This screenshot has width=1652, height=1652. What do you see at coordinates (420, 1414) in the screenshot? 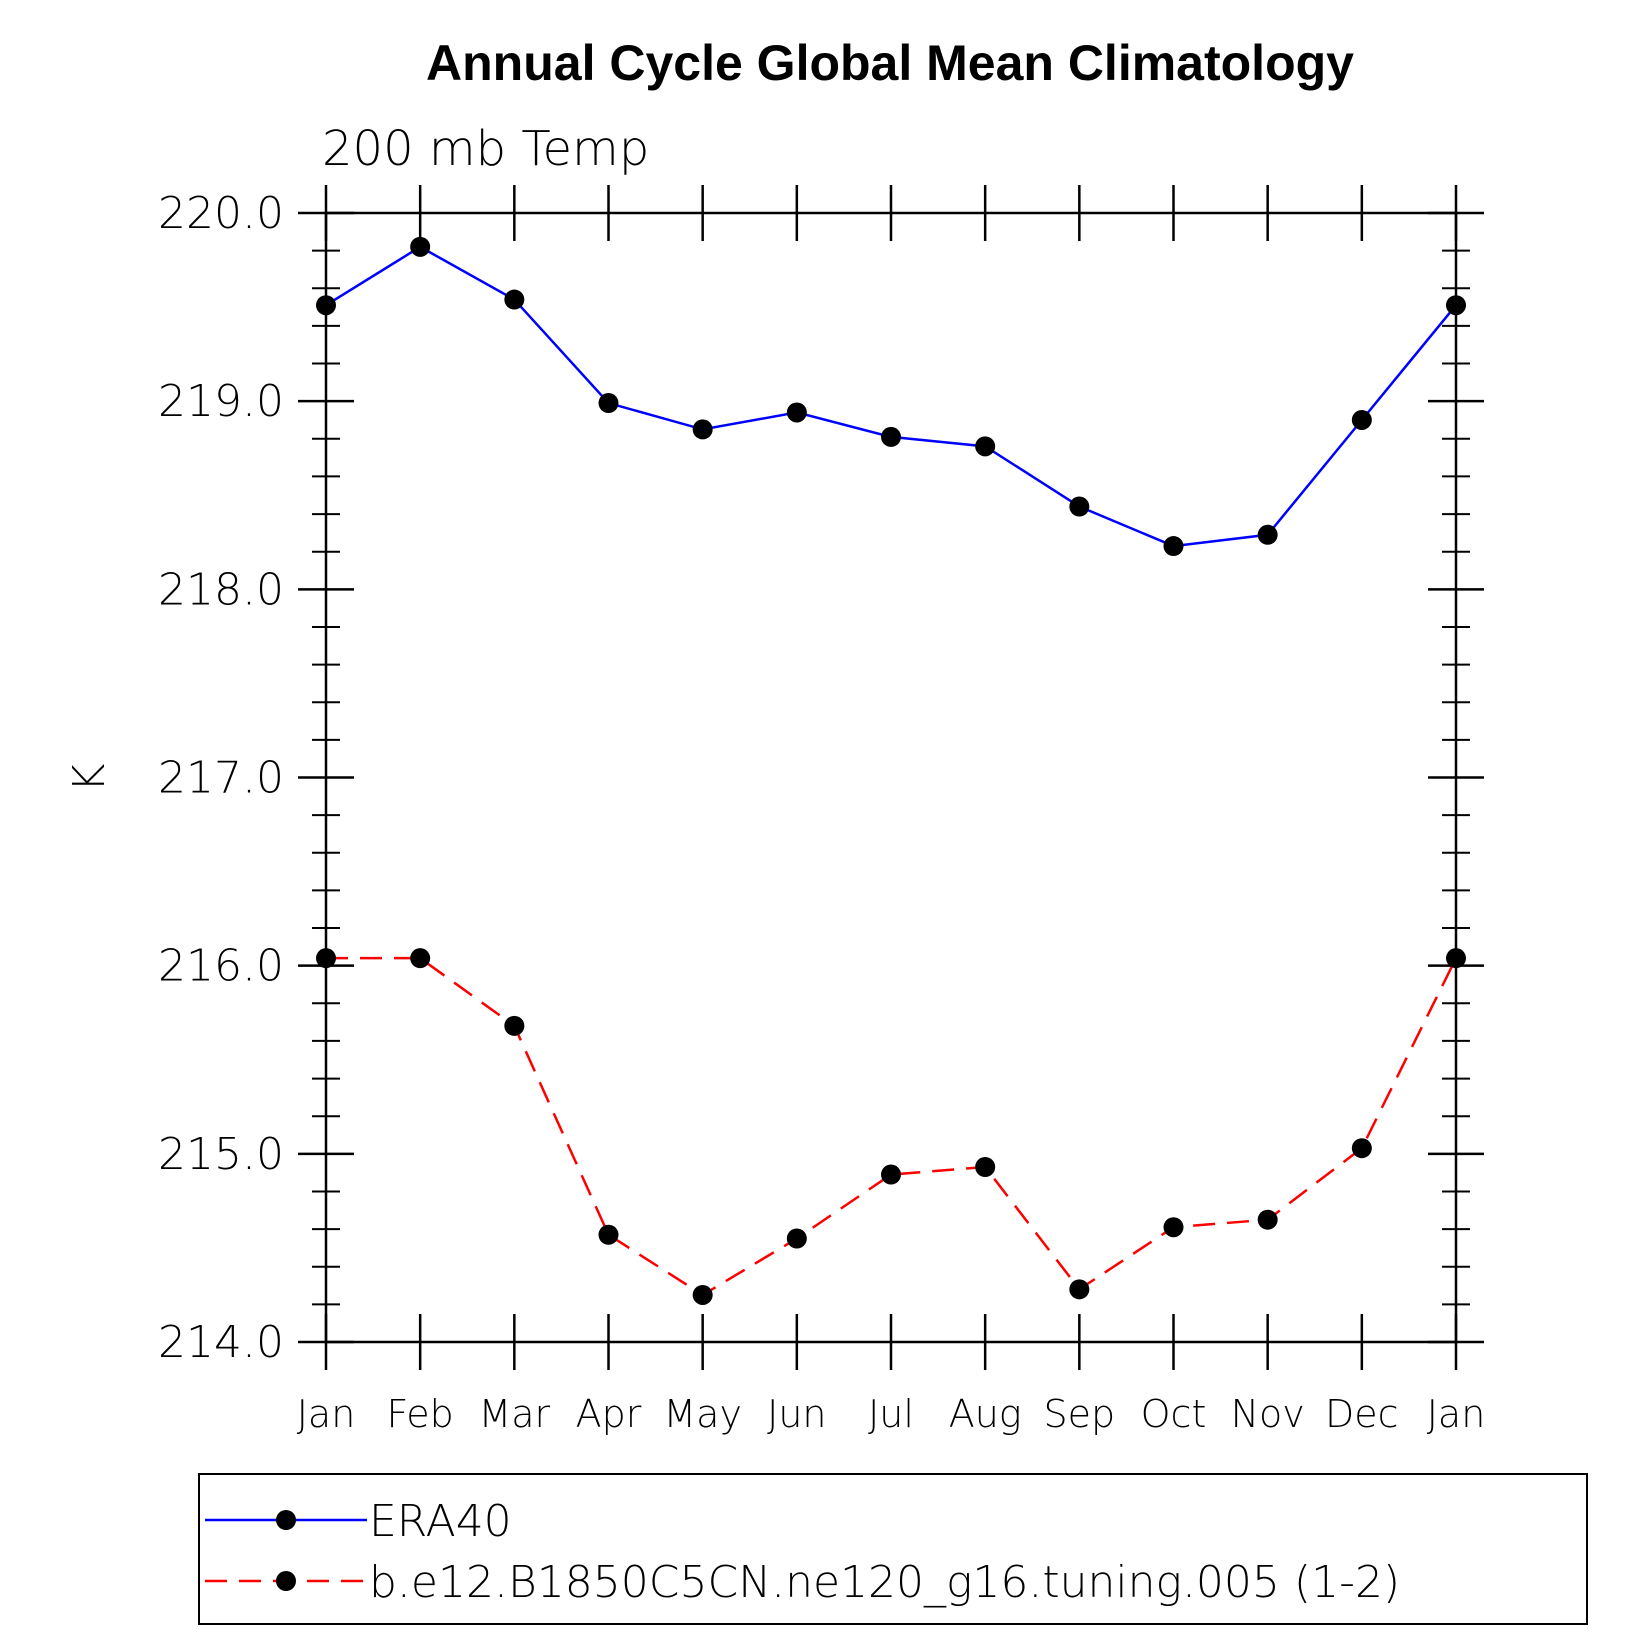
I see `x-tick-label: Feb` at bounding box center [420, 1414].